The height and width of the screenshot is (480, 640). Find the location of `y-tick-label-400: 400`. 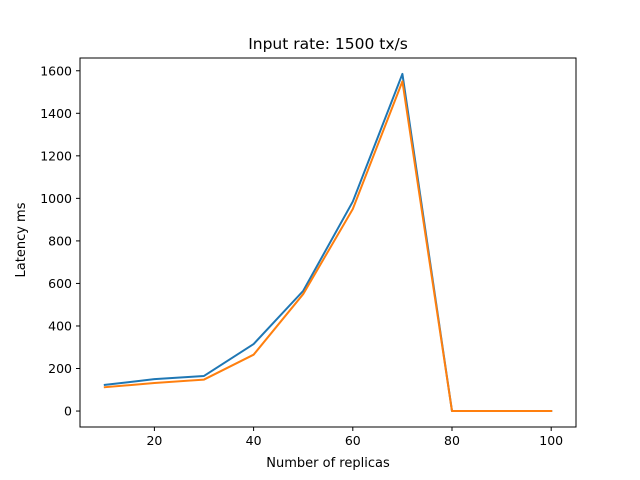

y-tick-label-400: 400 is located at coordinates (60, 325).